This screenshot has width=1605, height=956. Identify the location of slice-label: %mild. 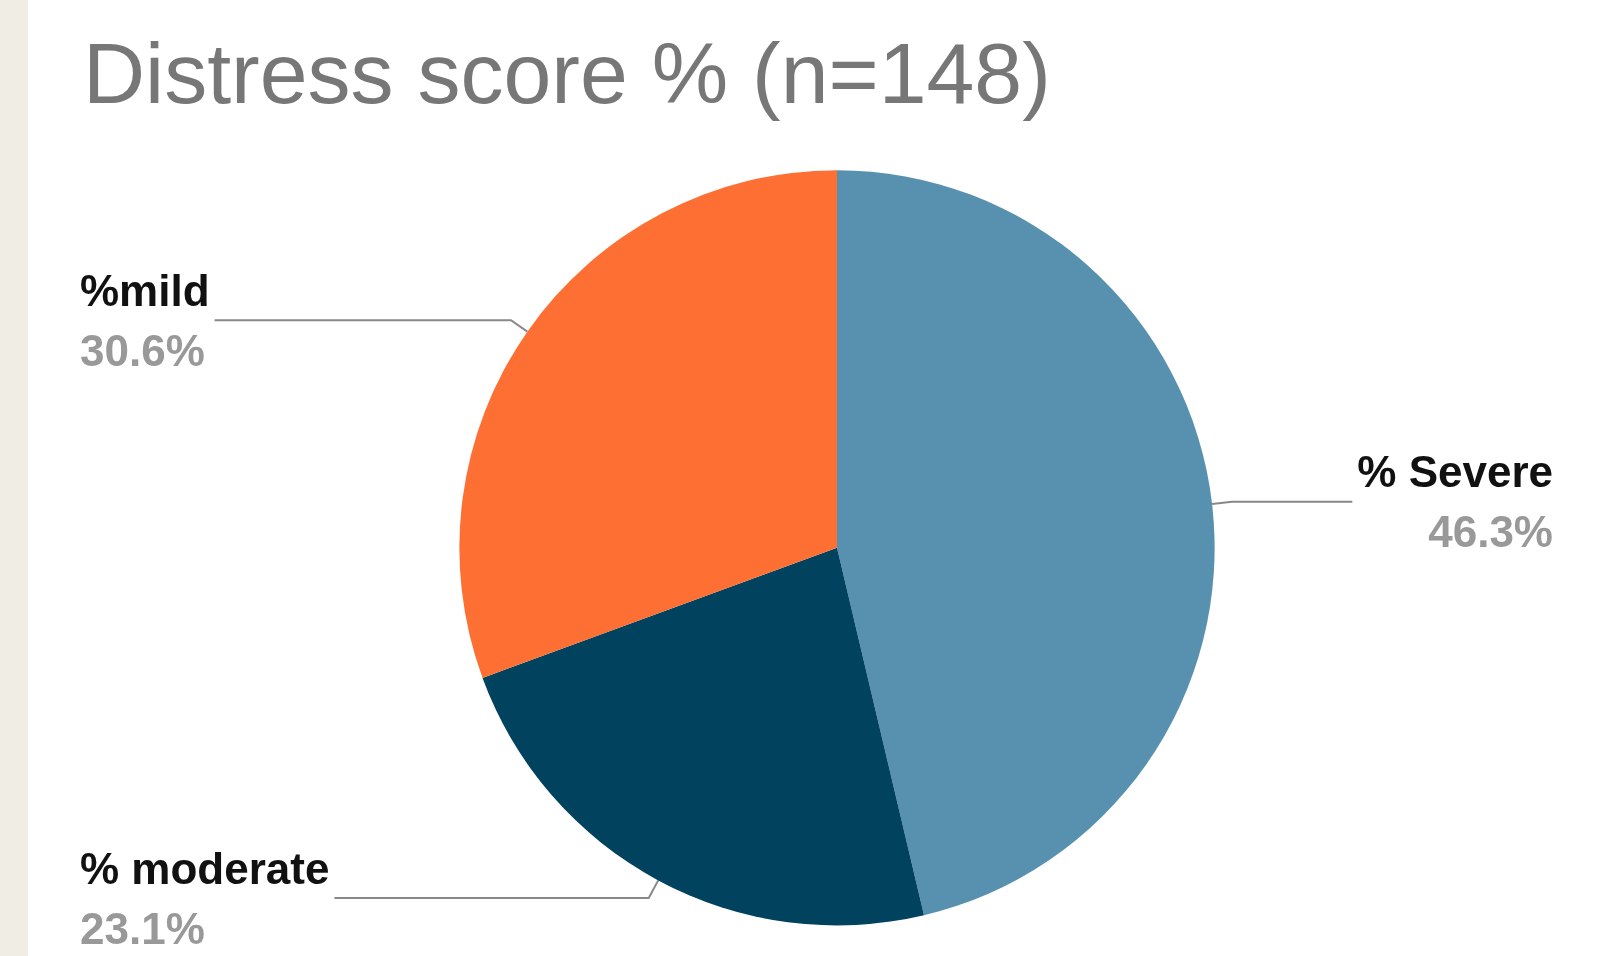
(145, 290).